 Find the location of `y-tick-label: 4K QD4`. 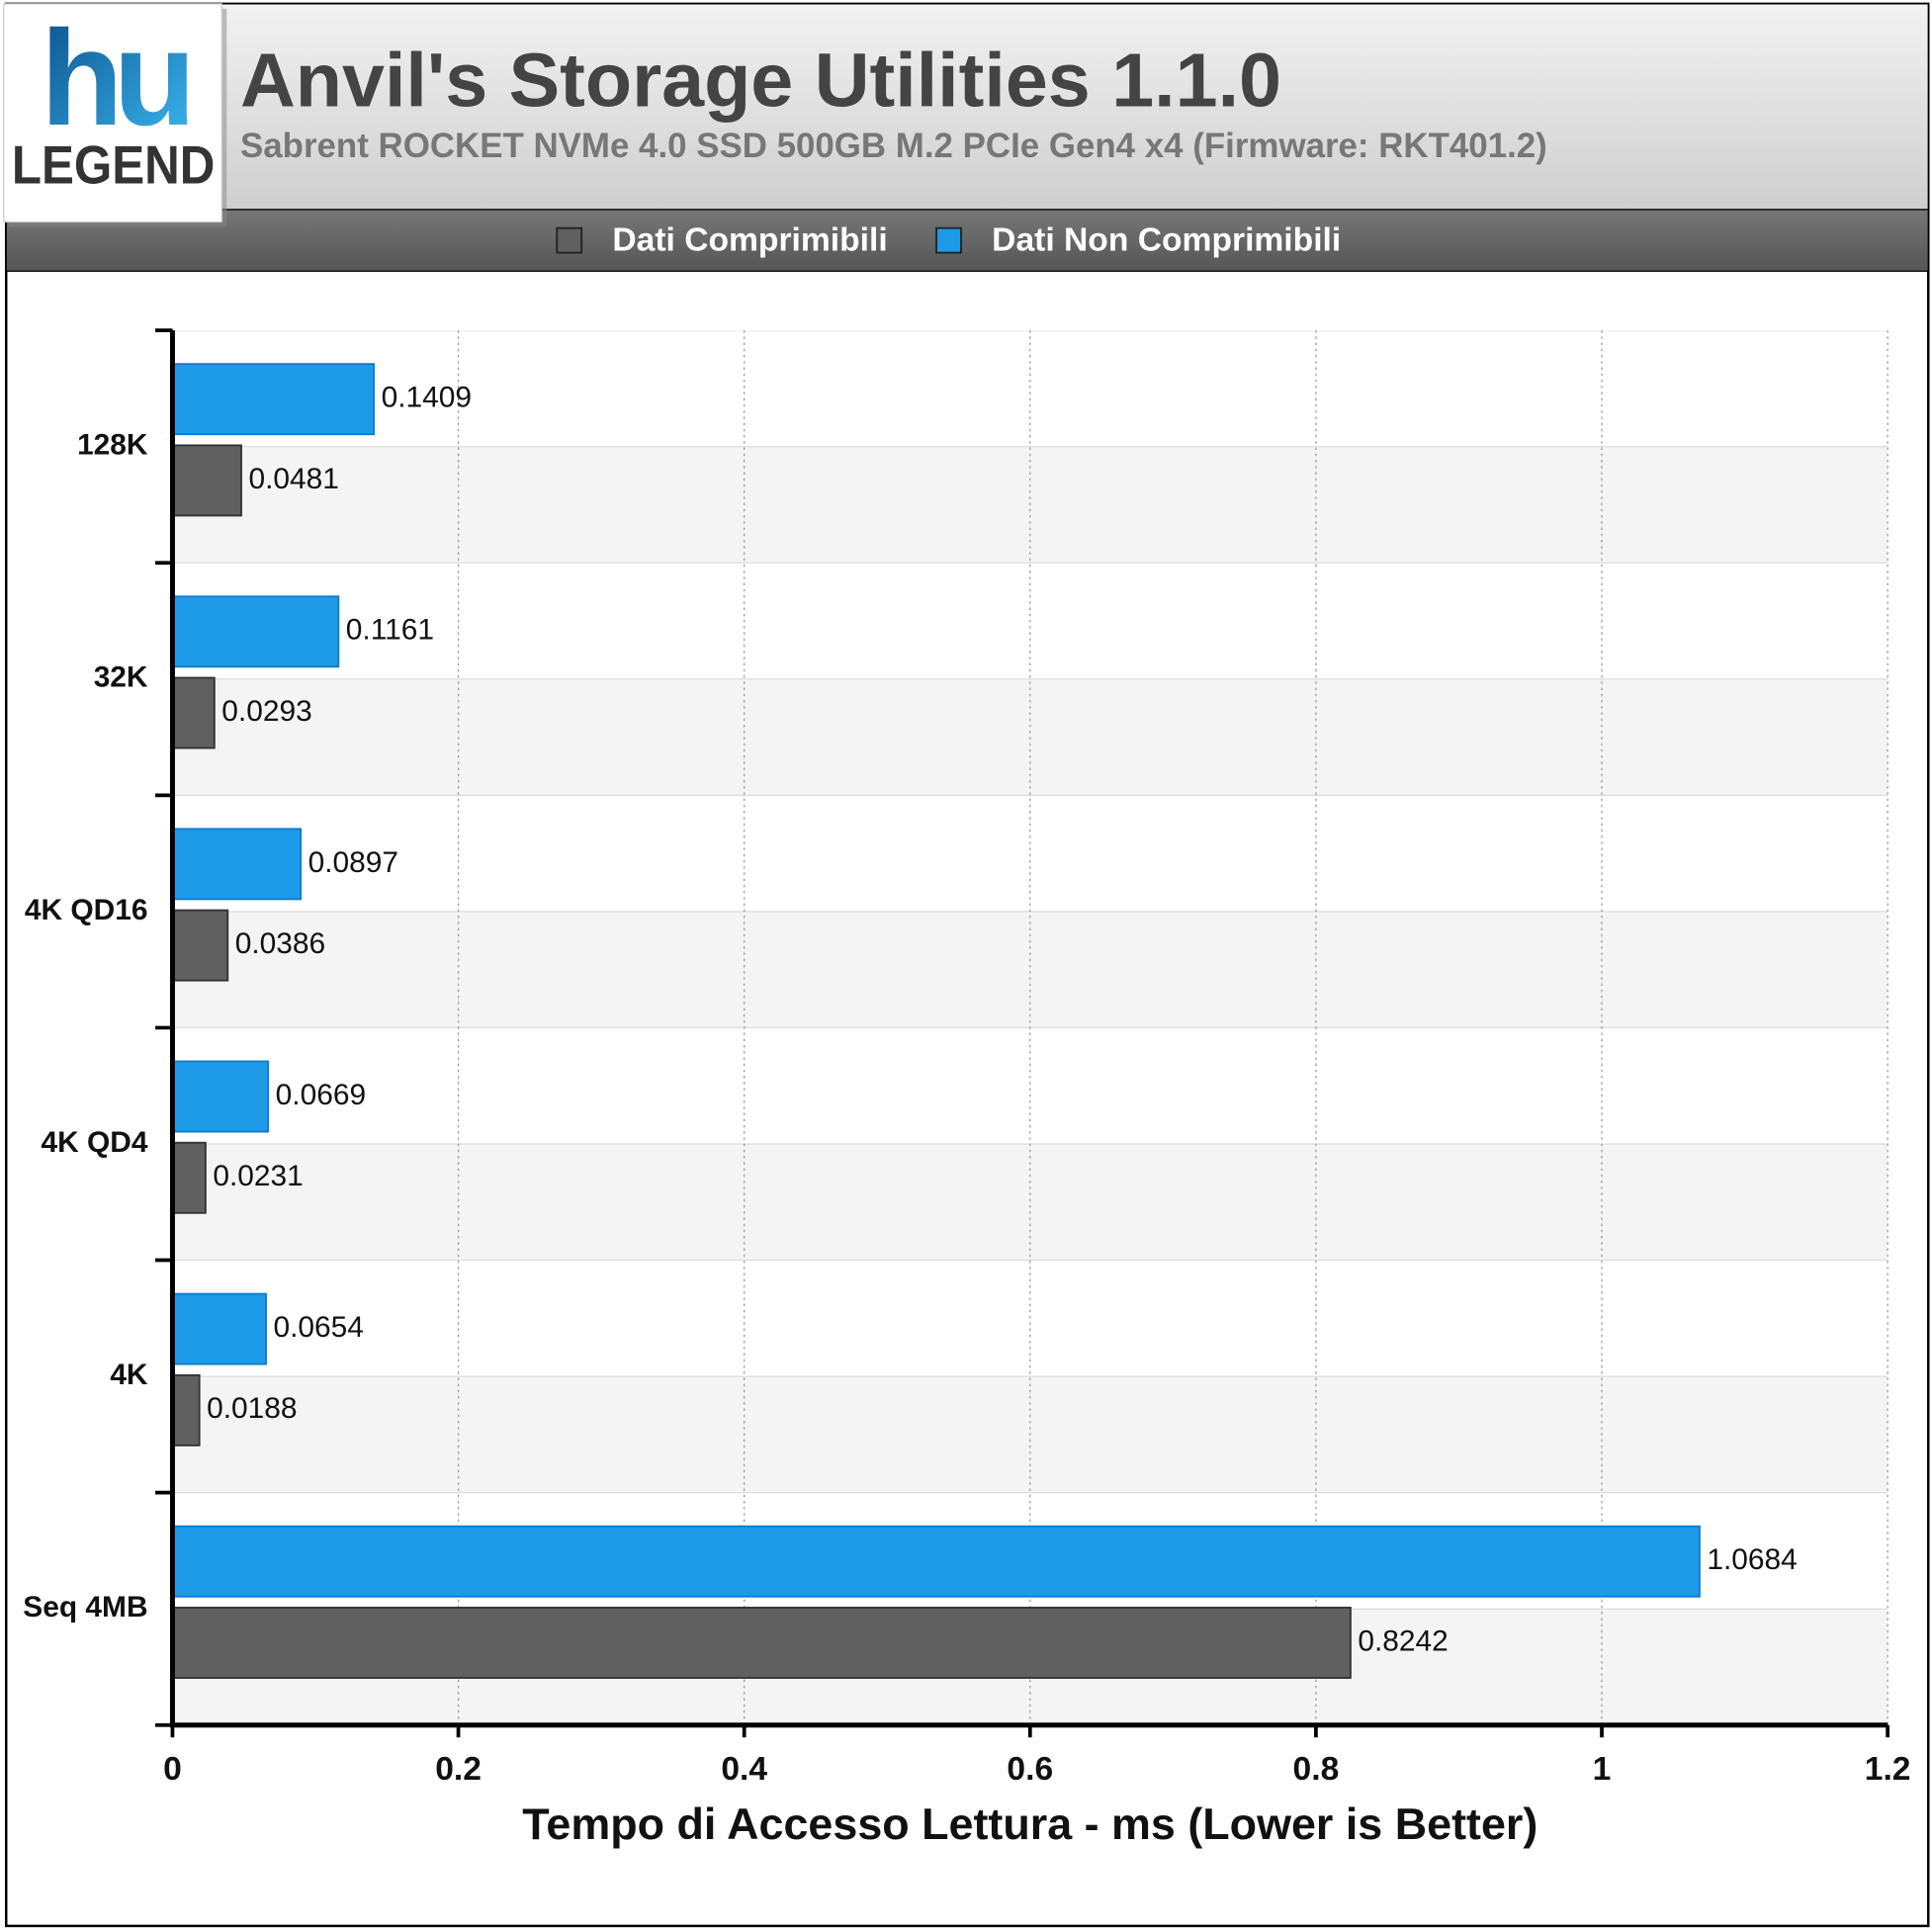

y-tick-label: 4K QD4 is located at coordinates (95, 1142).